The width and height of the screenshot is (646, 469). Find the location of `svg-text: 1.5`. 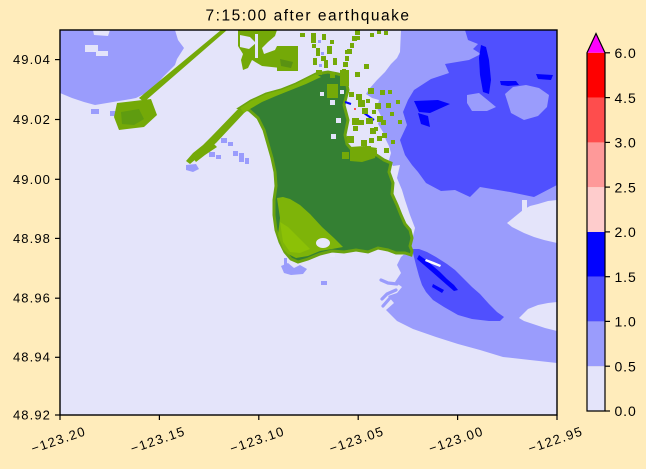

svg-text: 1.5 is located at coordinates (626, 277).